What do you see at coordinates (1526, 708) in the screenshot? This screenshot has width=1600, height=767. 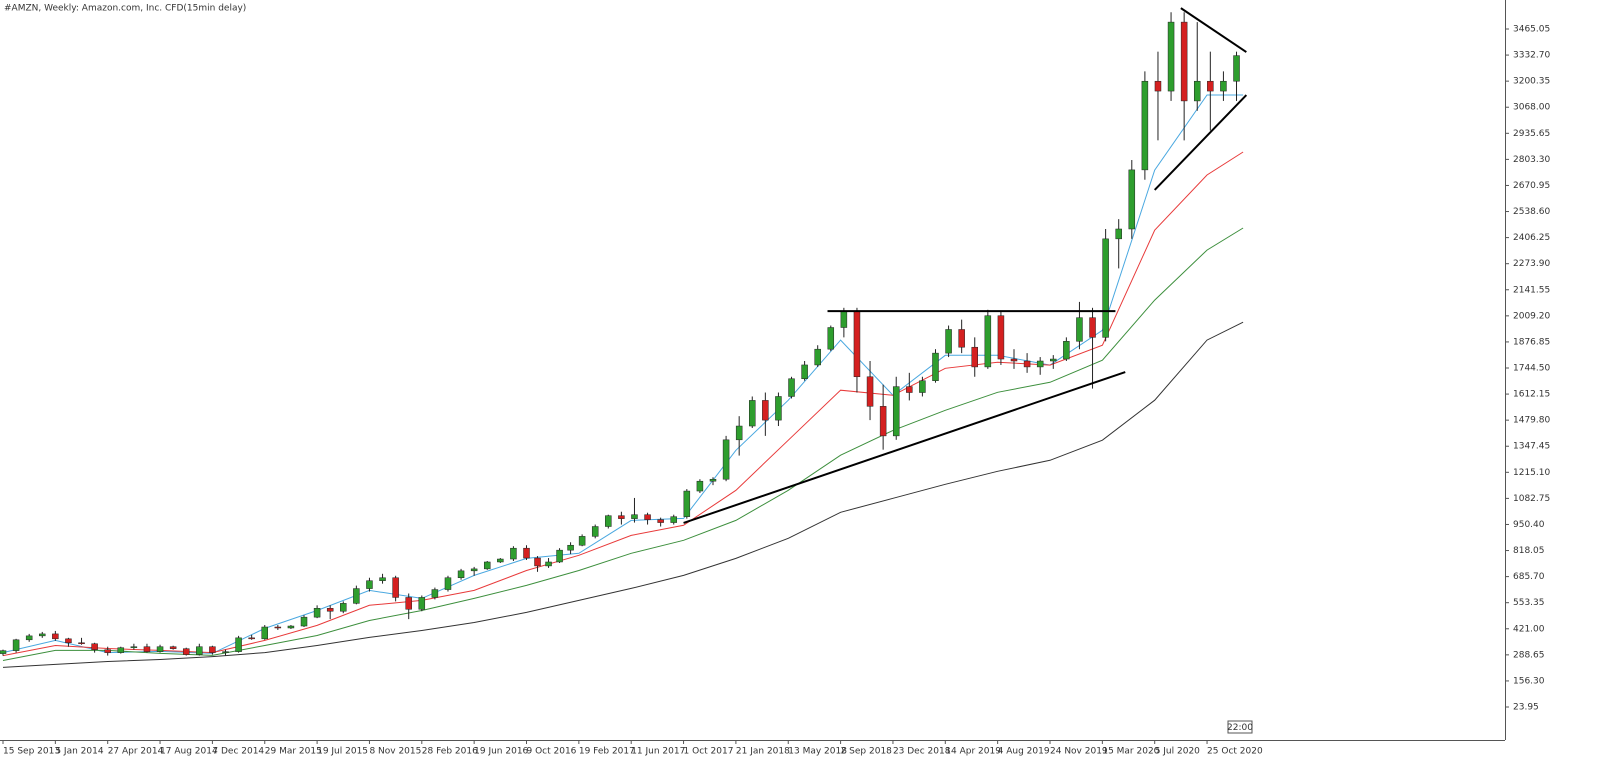 I see `y-tick-label: 23.95` at bounding box center [1526, 708].